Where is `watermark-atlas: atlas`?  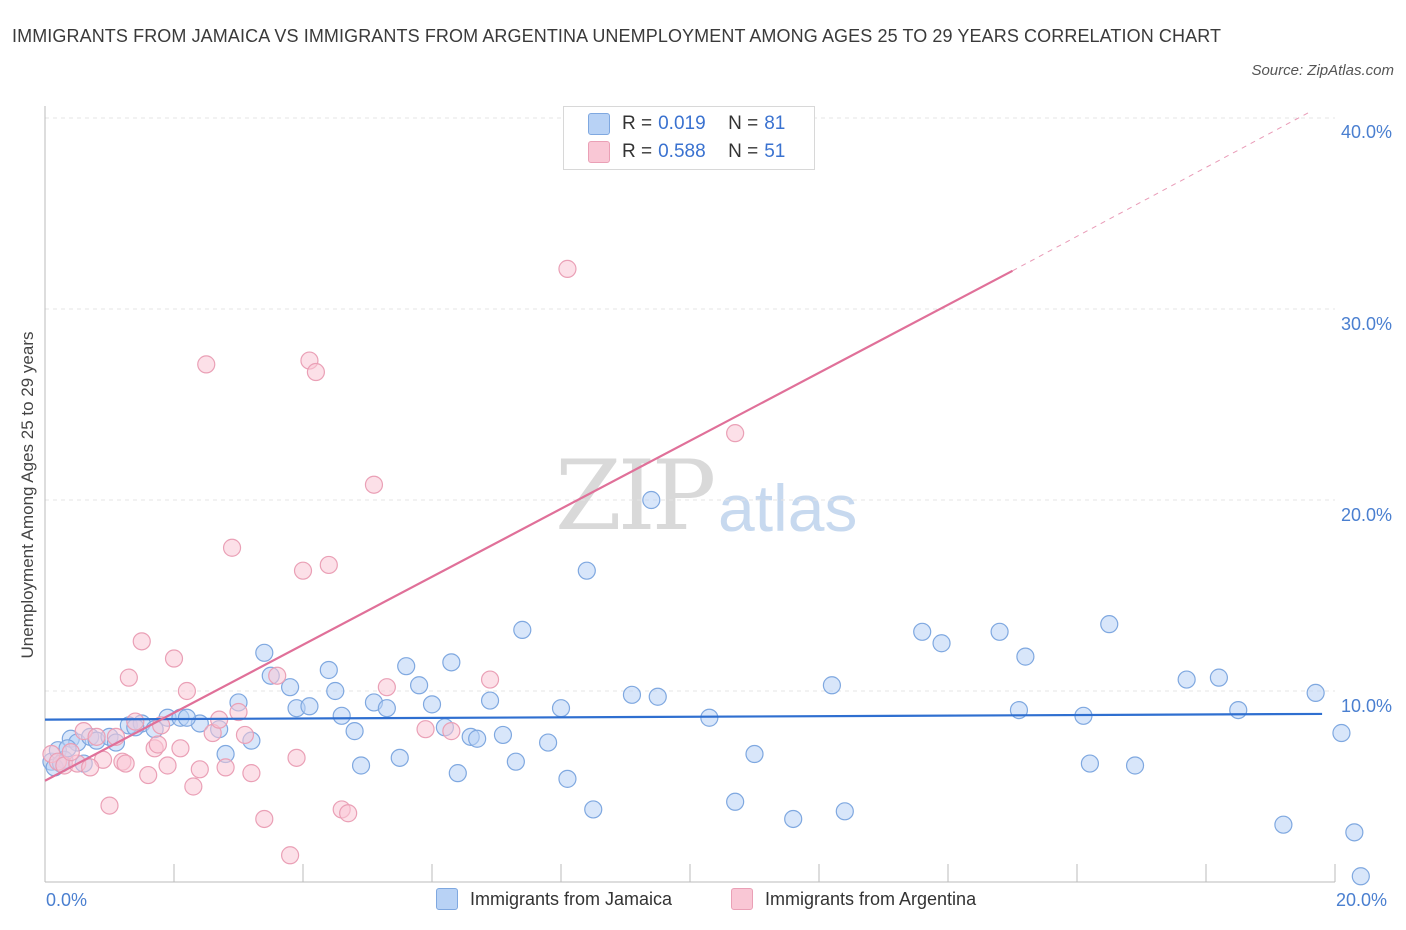
watermark-atlas: atlas is located at coordinates (788, 508).